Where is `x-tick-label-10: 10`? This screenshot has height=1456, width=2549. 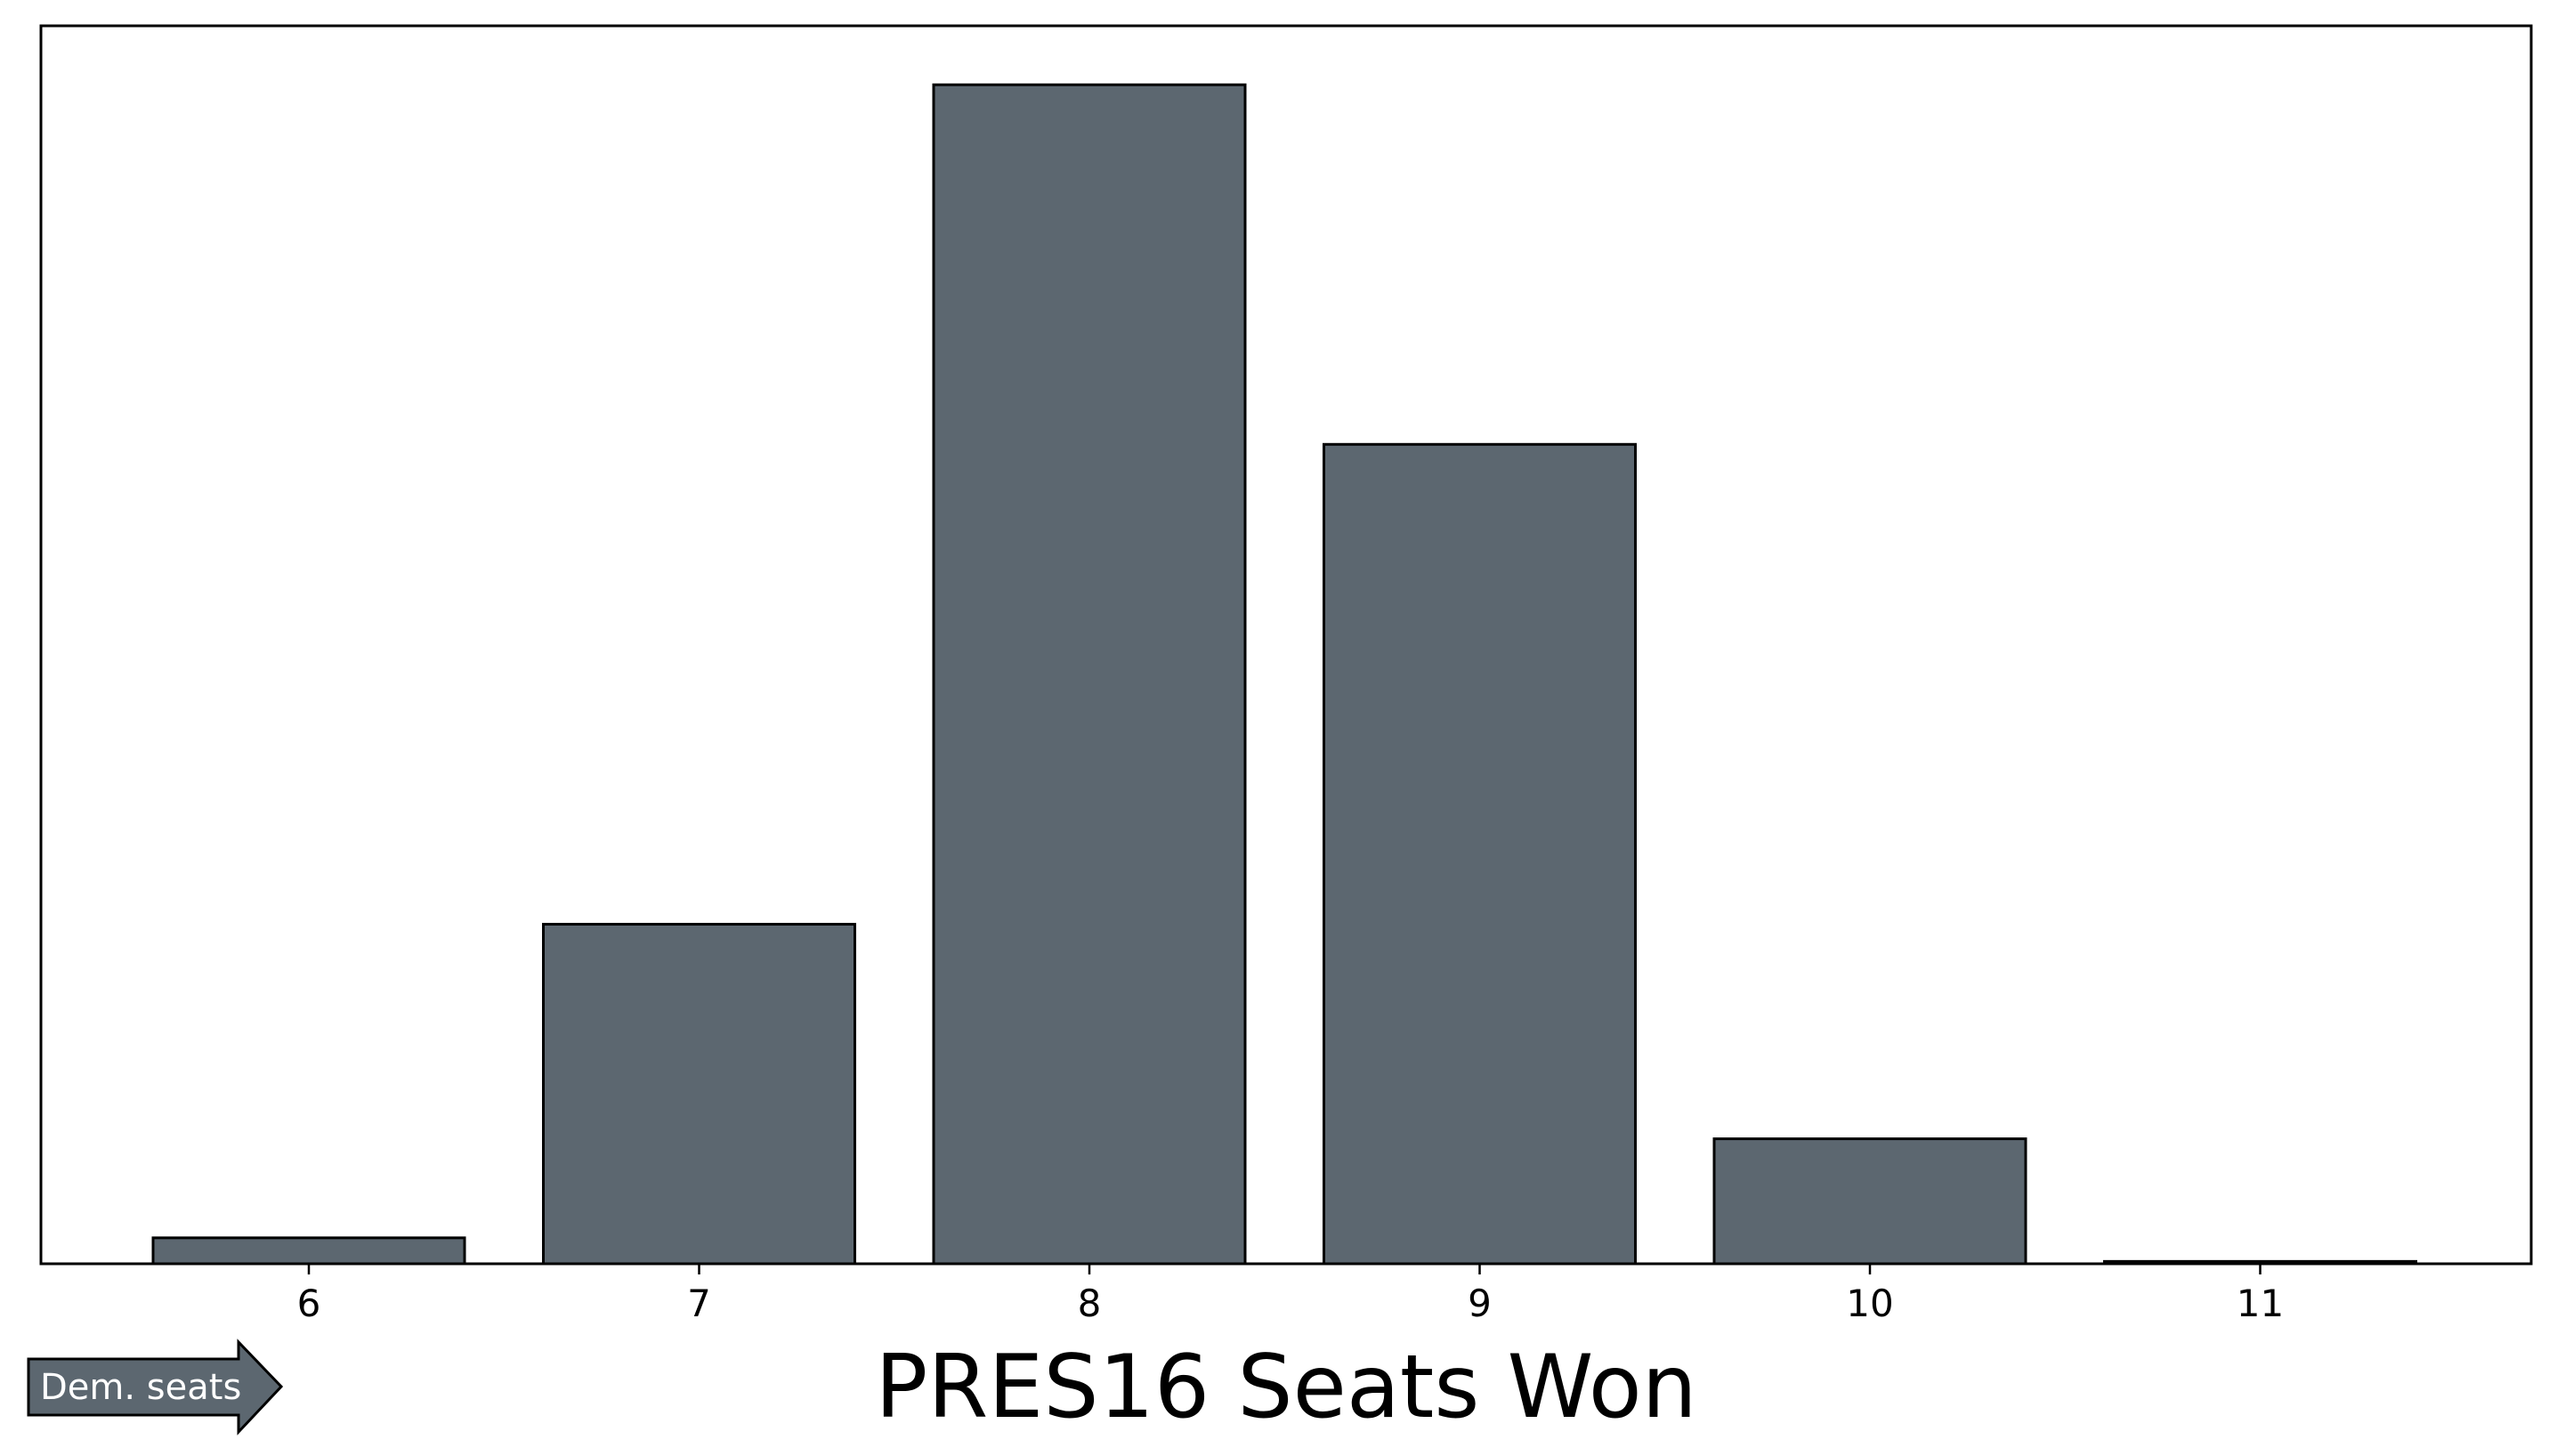
x-tick-label-10: 10 is located at coordinates (1869, 1303).